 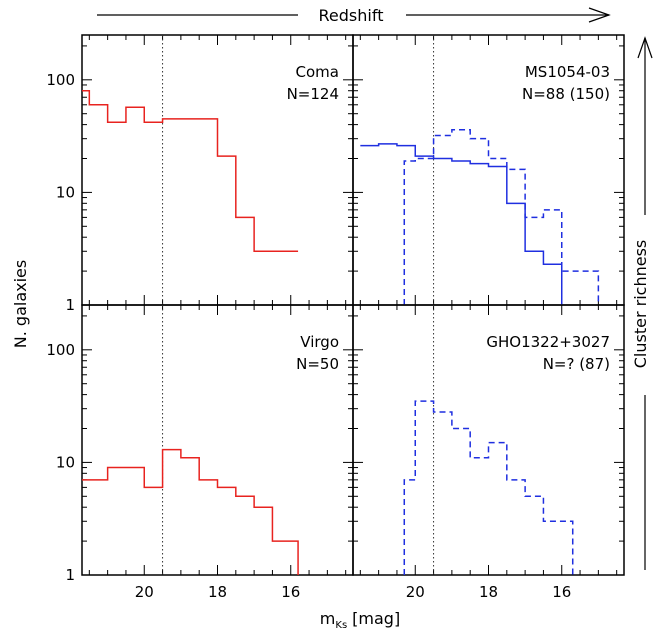 I want to click on redshift-label: Redshift, so click(x=351, y=15).